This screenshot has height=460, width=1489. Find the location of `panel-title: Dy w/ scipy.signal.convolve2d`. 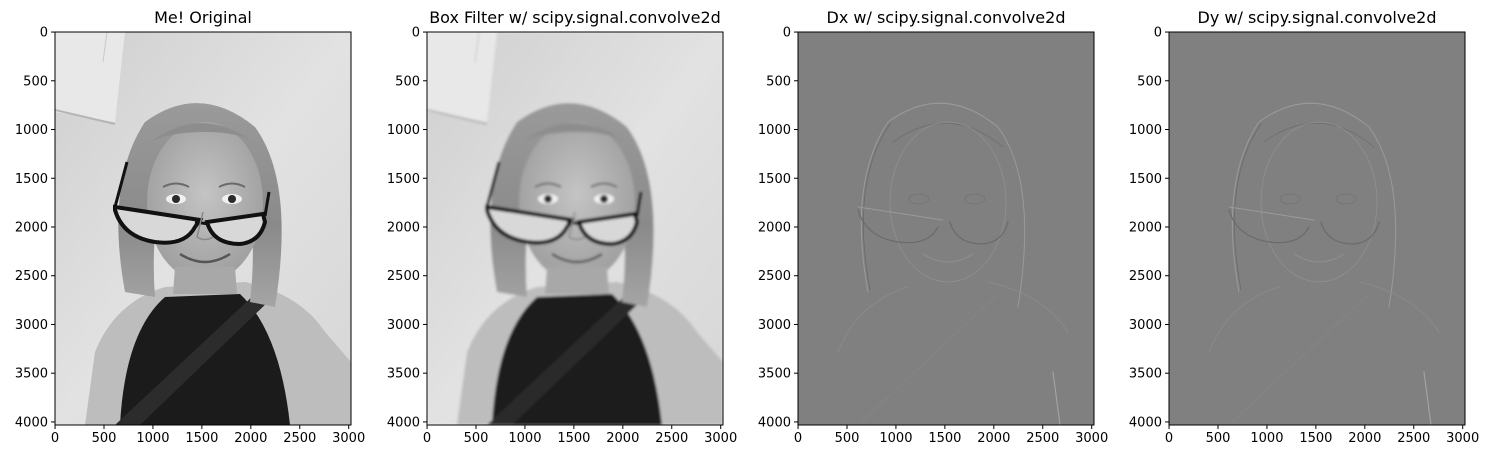

panel-title: Dy w/ scipy.signal.convolve2d is located at coordinates (1317, 17).